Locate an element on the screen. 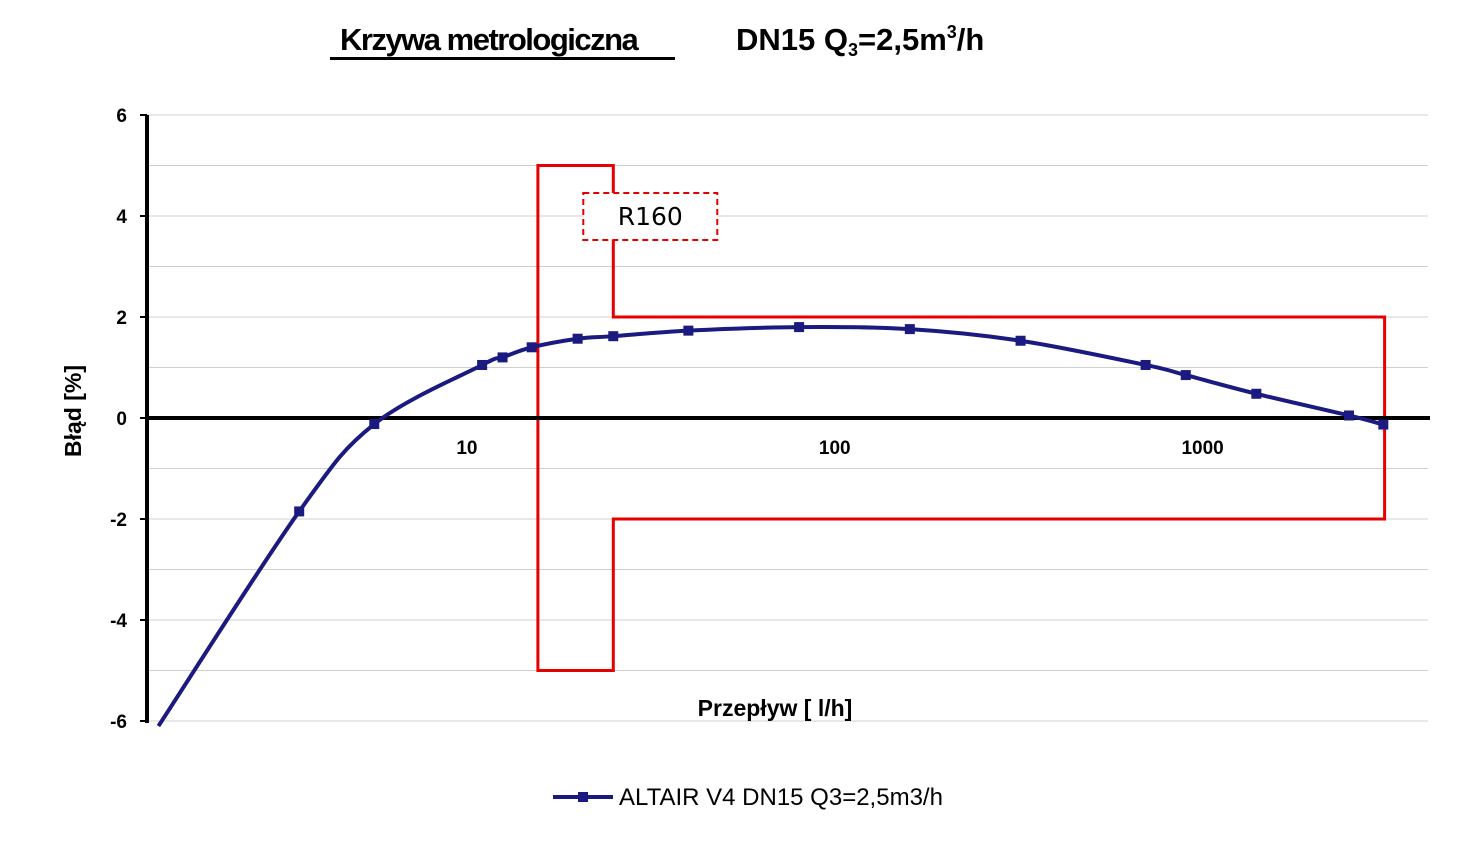  chart-subtitle: DN15 Q3=2,5m3/h is located at coordinates (860, 41).